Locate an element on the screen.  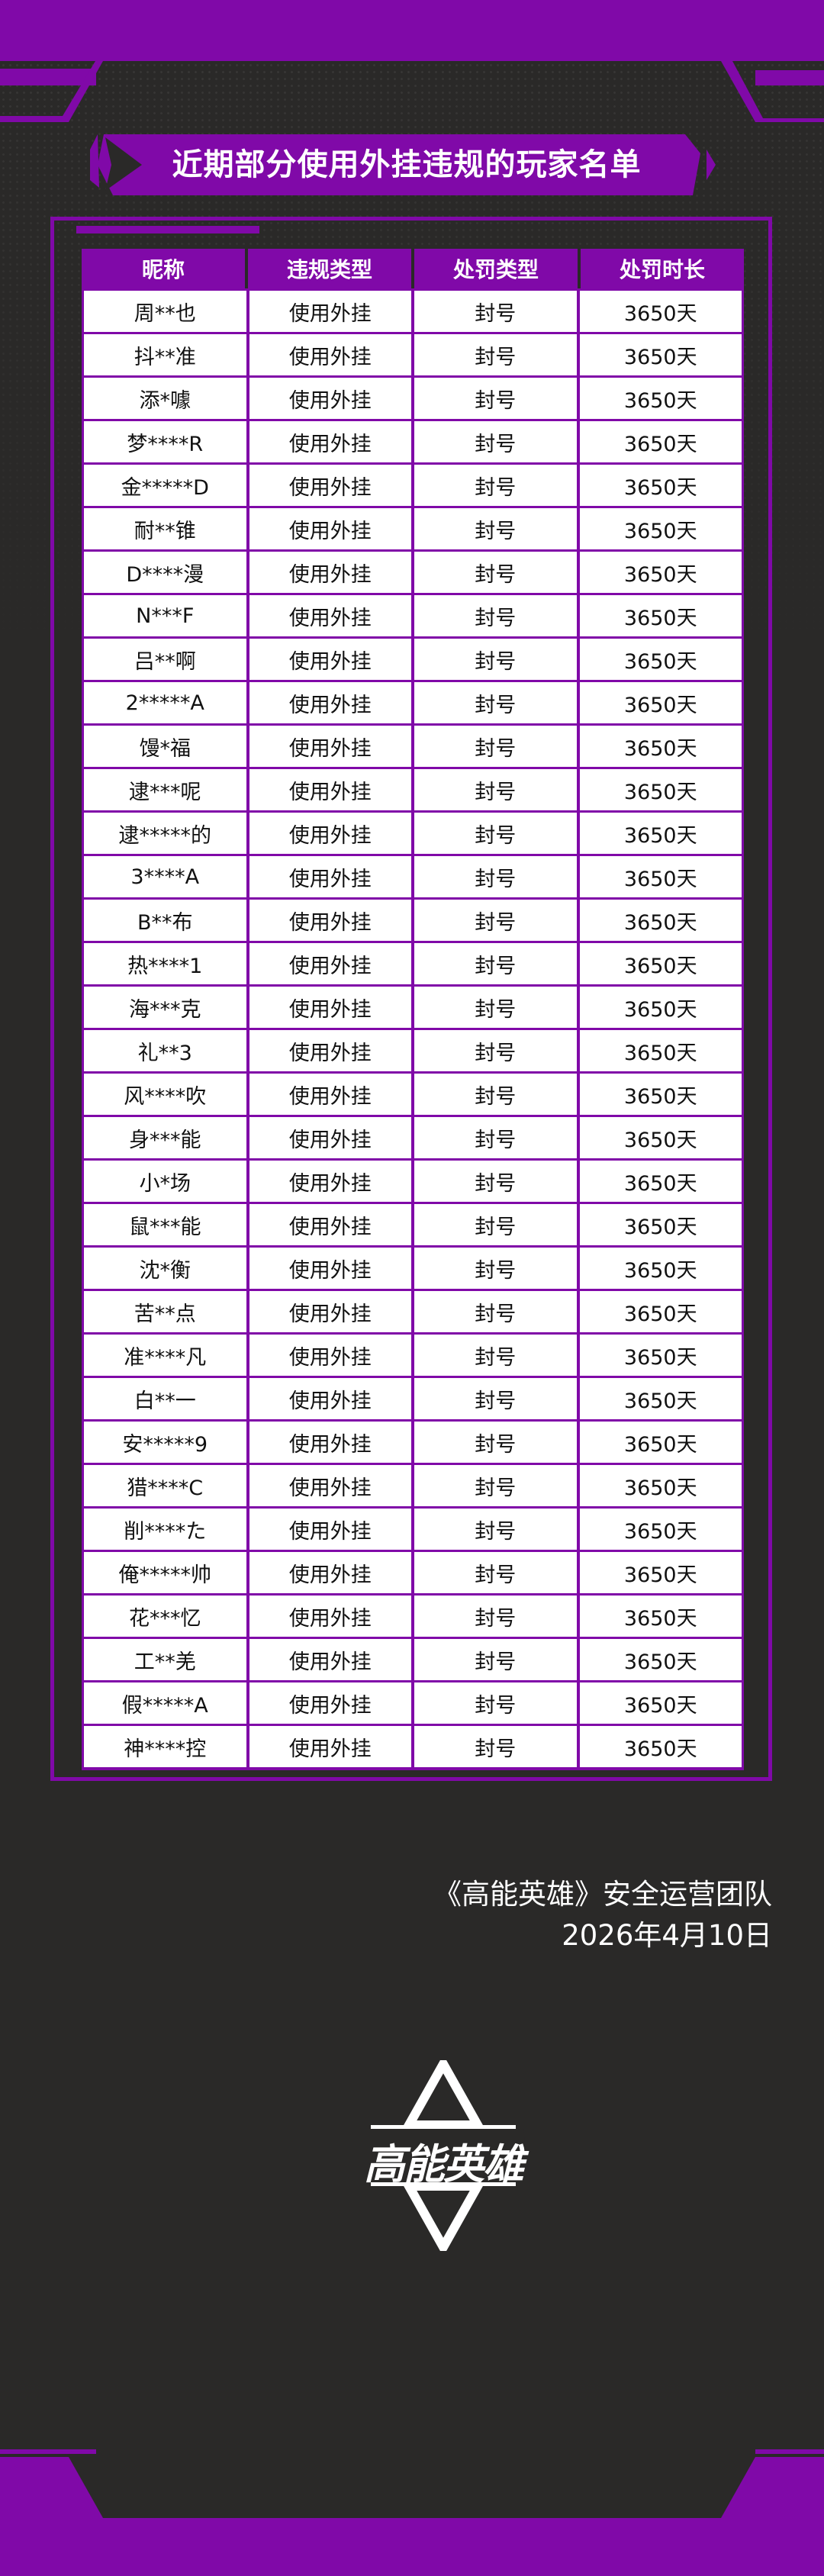
table-row: 白**一 使用外挂 封号 3650天 is located at coordinates (413, 1397).